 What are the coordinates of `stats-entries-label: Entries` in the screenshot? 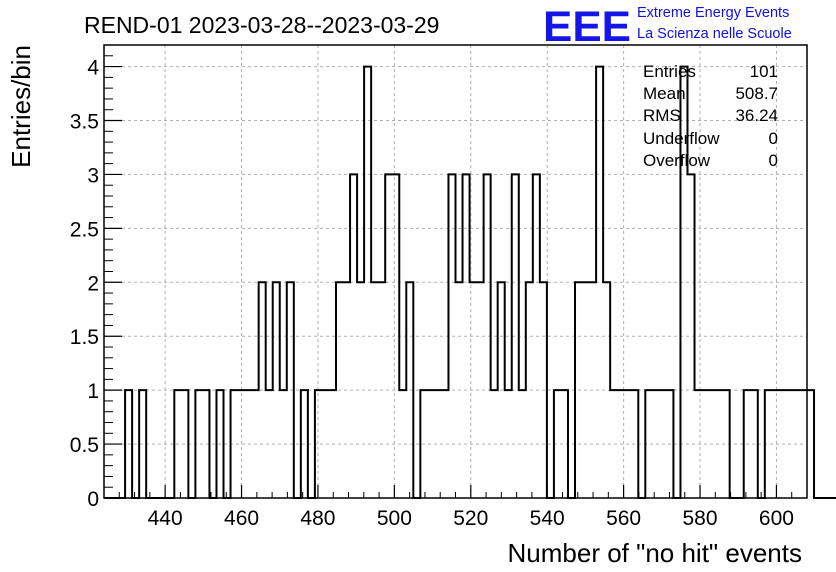 It's located at (669, 71).